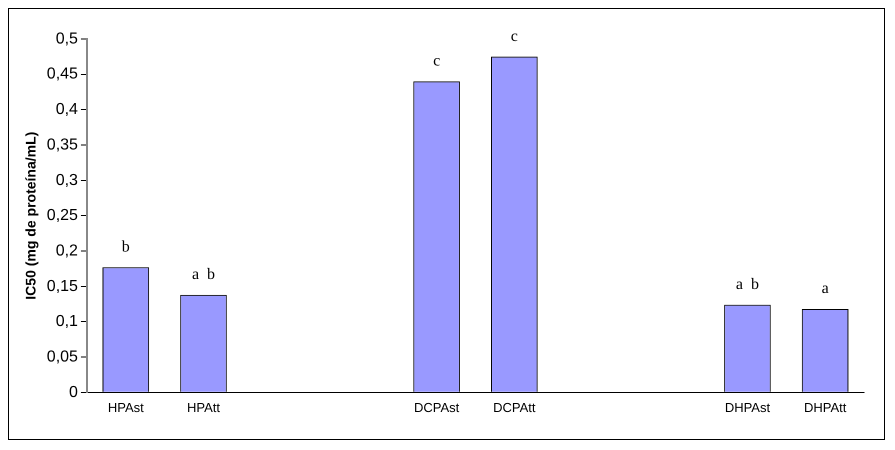 This screenshot has width=895, height=450. Describe the element at coordinates (62, 74) in the screenshot. I see `y-tick-label: 0,45` at that location.